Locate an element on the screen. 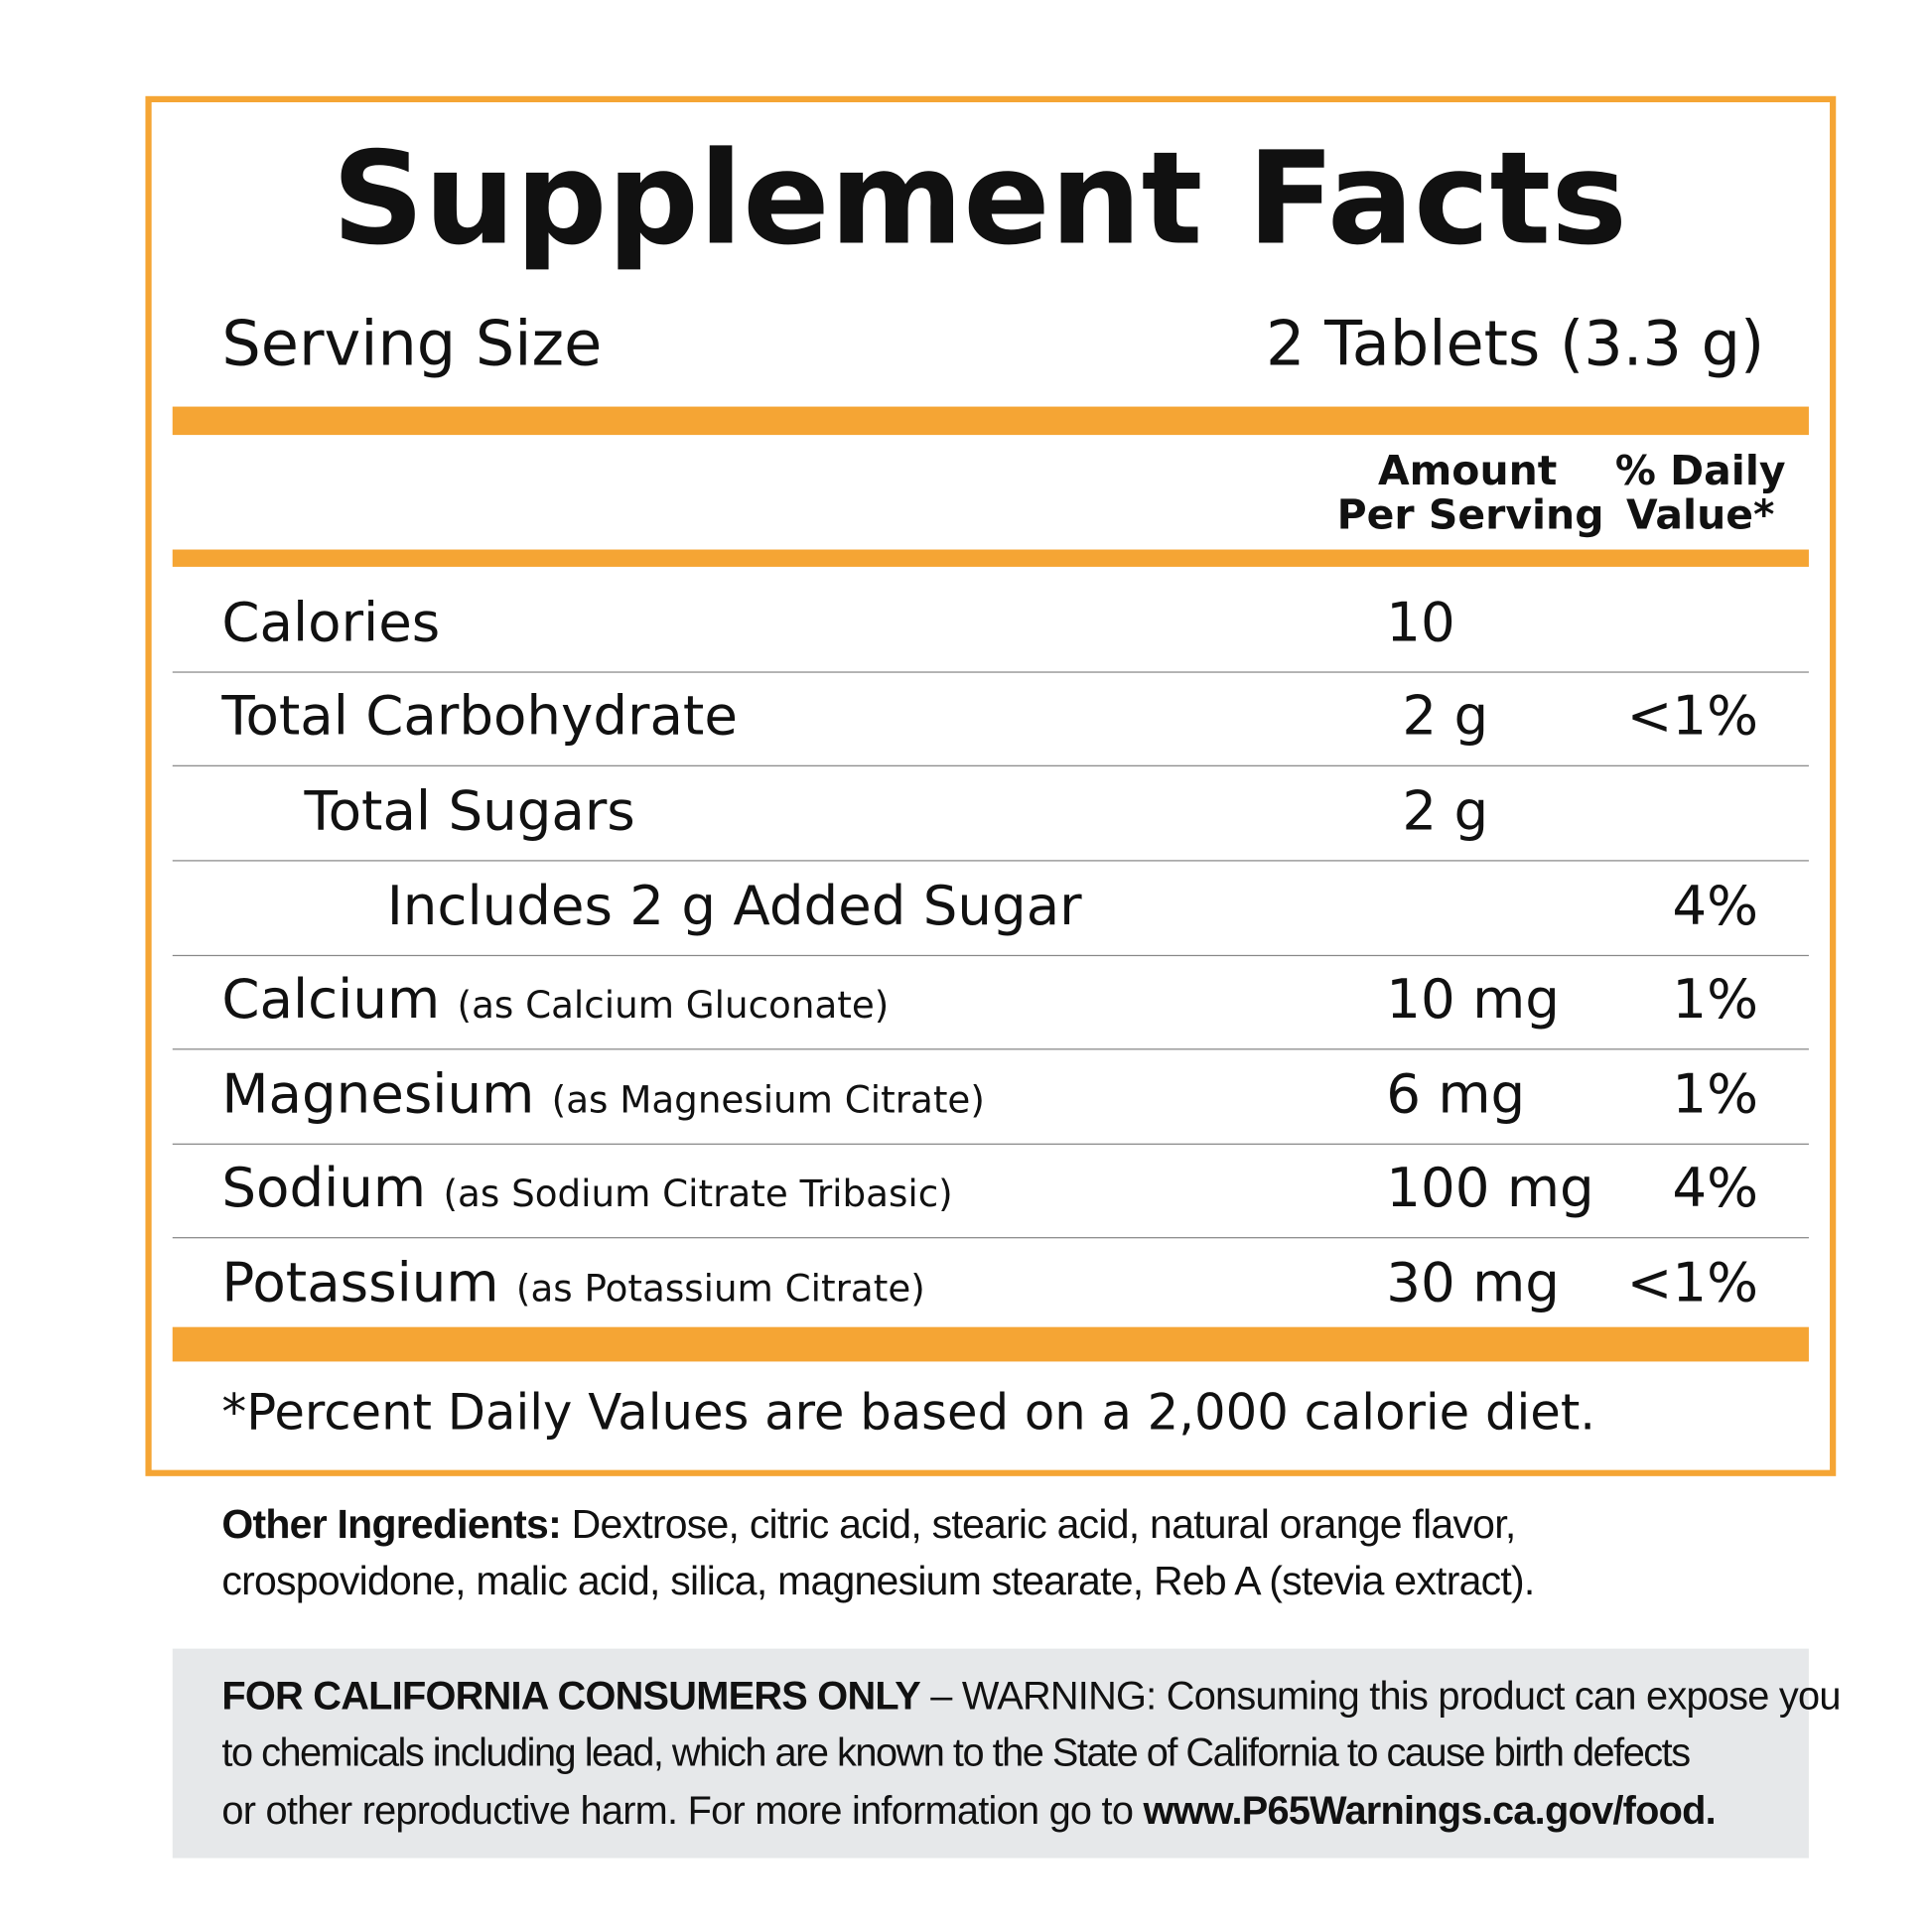 This screenshot has width=1932, height=1932. nutrient-row: Sodium (as Sodium Citrate Tribasic) is located at coordinates (586, 1188).